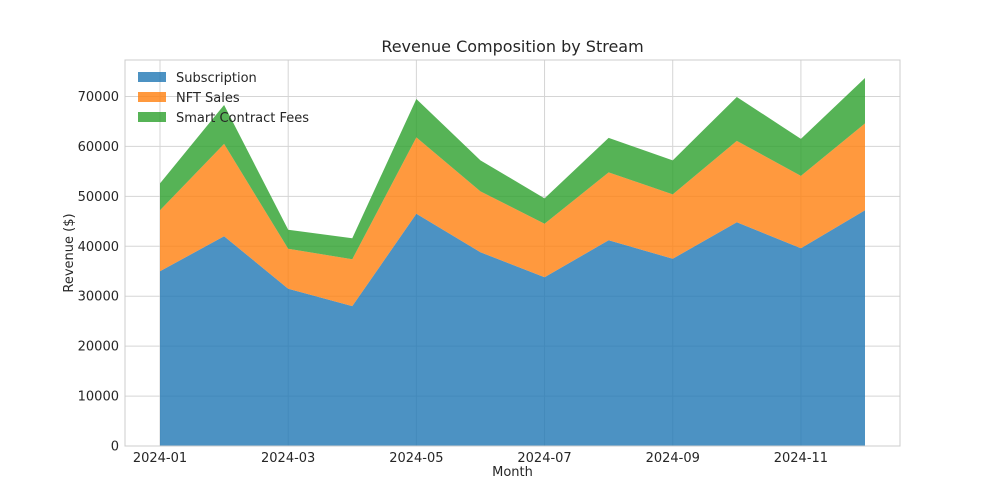  I want to click on x-tick-label: 2024-09, so click(673, 458).